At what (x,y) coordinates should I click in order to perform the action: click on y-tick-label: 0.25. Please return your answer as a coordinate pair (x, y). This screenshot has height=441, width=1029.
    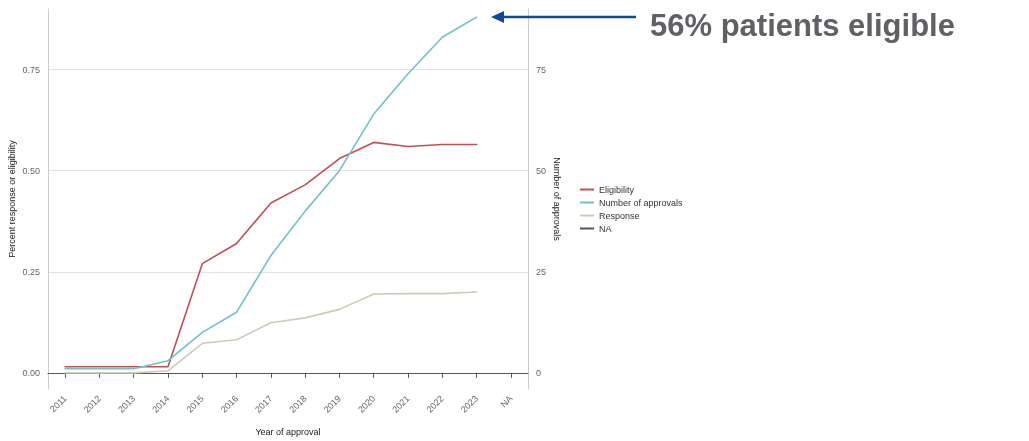
    Looking at the image, I should click on (31, 271).